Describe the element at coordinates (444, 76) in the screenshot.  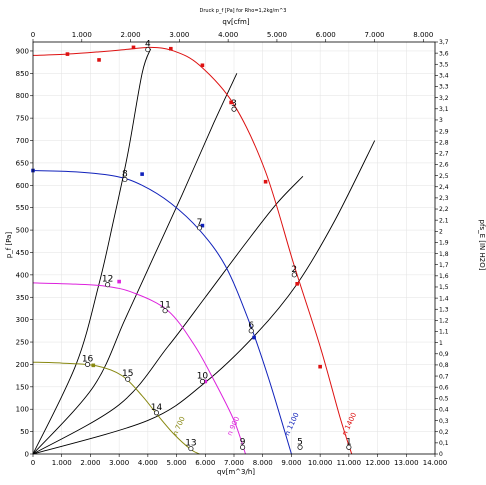
I see `tick-label-y2: 3,4` at that location.